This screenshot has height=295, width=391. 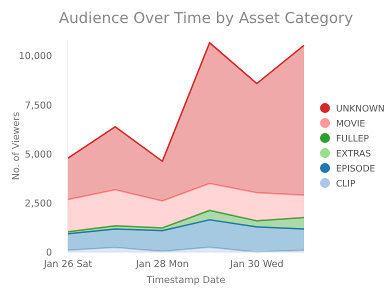 What do you see at coordinates (206, 18) in the screenshot?
I see `chart-title: Audience Over Time by Asset Category` at bounding box center [206, 18].